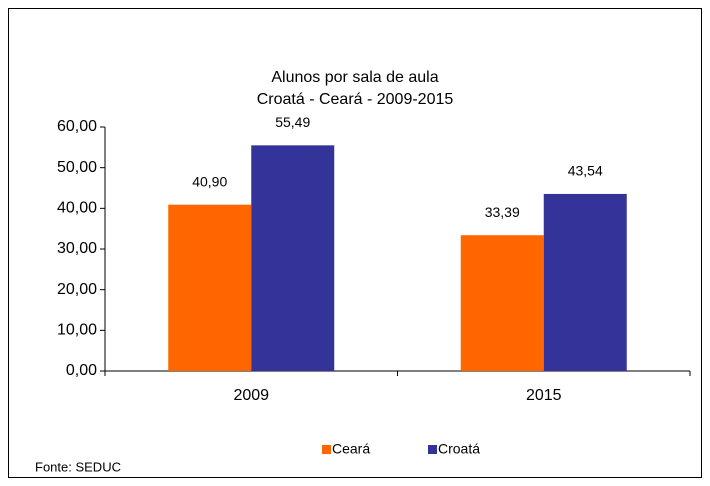 Image resolution: width=710 pixels, height=486 pixels. What do you see at coordinates (502, 212) in the screenshot?
I see `value-label: 33,39` at bounding box center [502, 212].